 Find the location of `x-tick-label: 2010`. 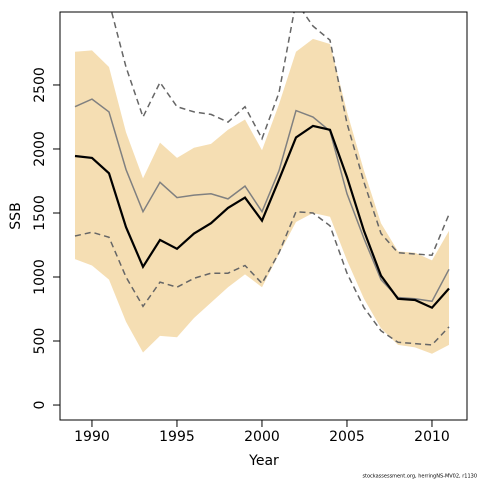

x-tick-label: 2010 is located at coordinates (432, 437).